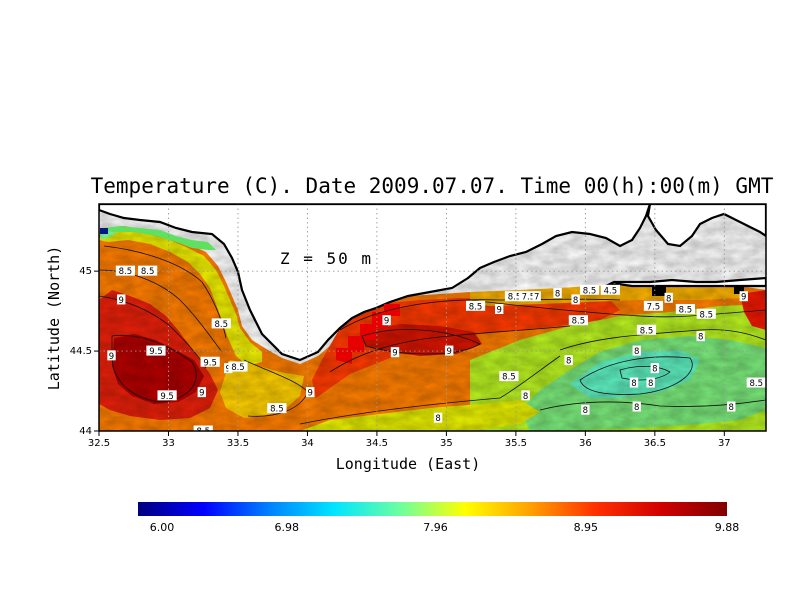 The height and width of the screenshot is (600, 800). I want to click on x-tick-label: 33, so click(168, 443).